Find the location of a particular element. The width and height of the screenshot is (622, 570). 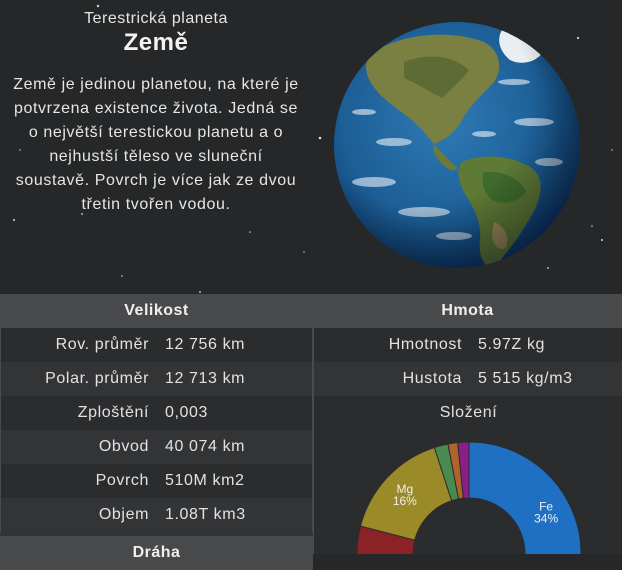

row-value: 40 074 km is located at coordinates (205, 446).